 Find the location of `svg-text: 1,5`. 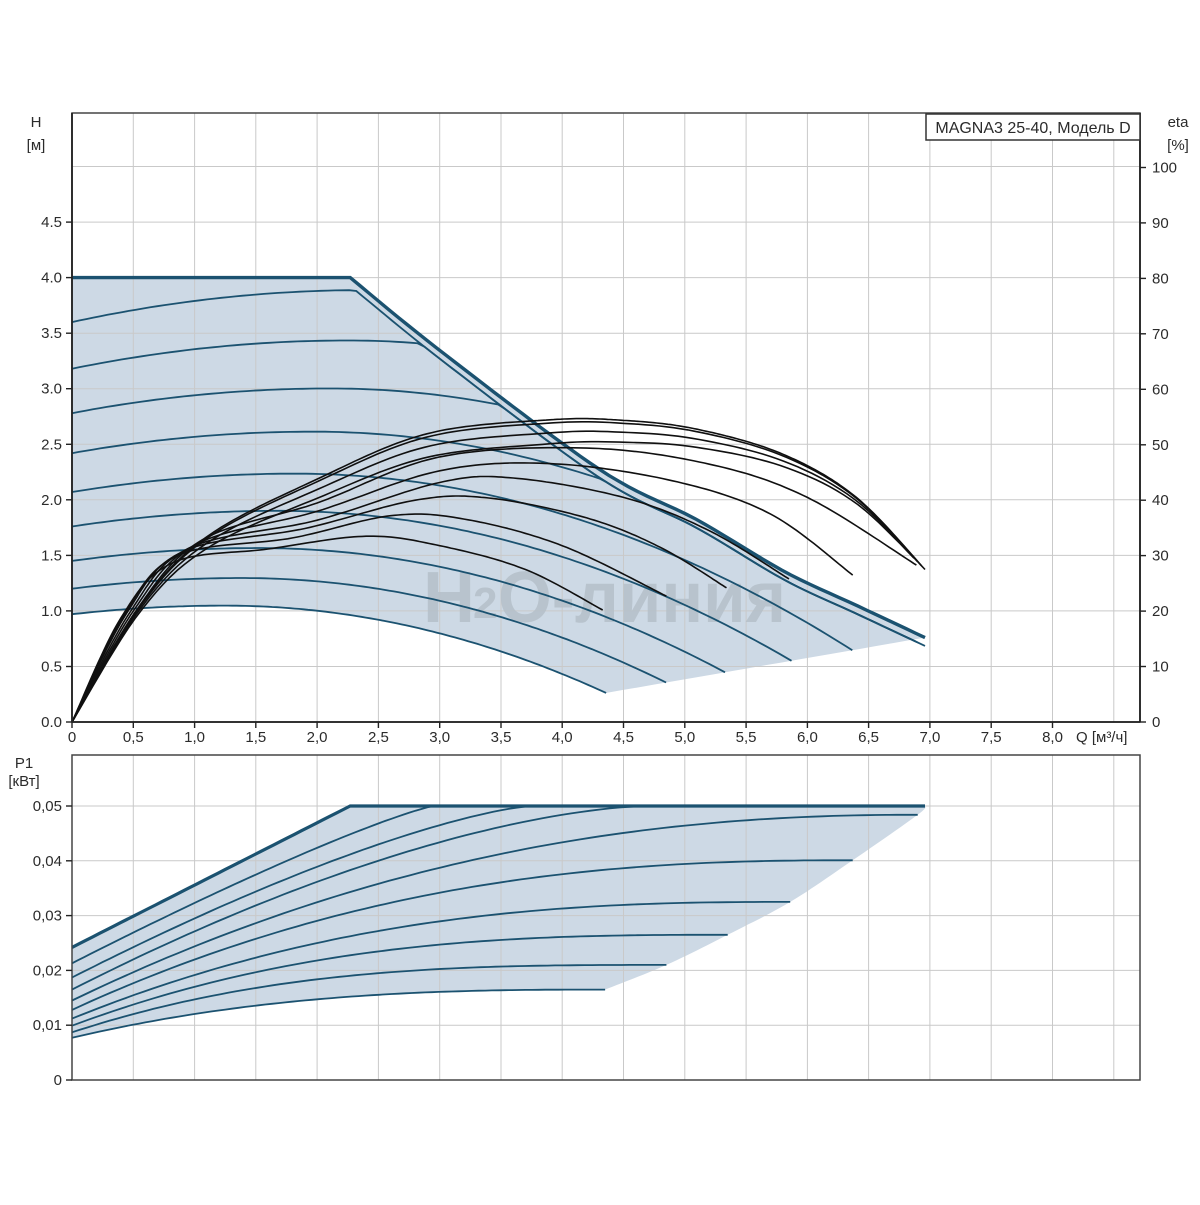

svg-text: 1,5 is located at coordinates (255, 737).